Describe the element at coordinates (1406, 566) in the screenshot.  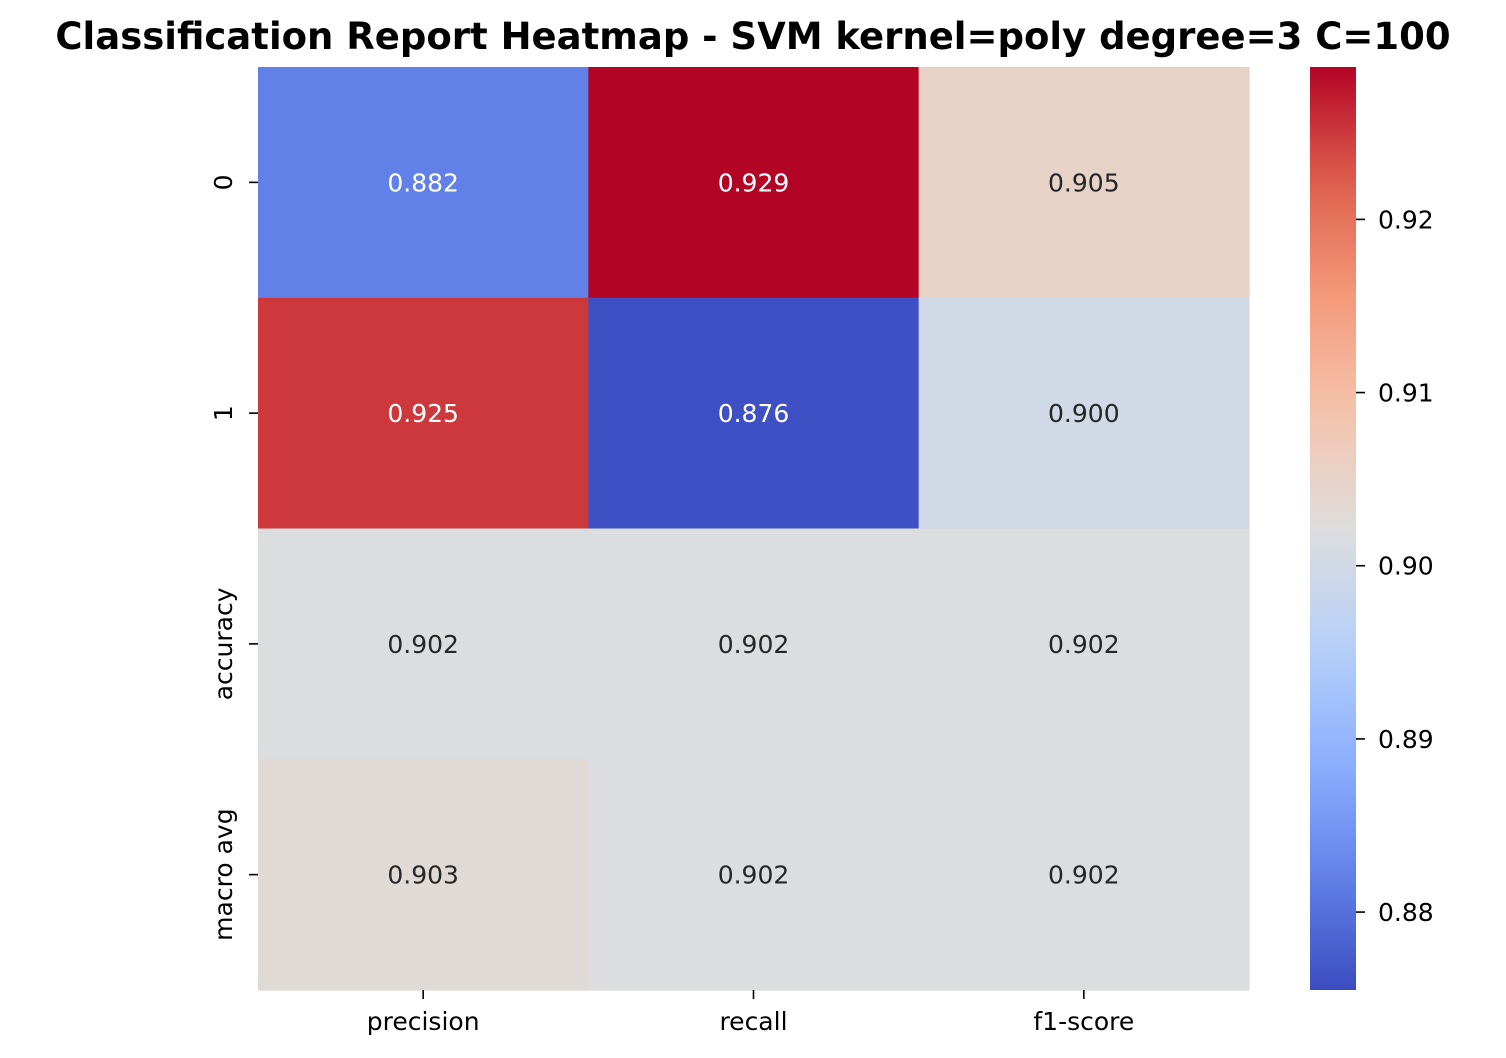
I see `colorbar-tick-label: 0.90` at that location.